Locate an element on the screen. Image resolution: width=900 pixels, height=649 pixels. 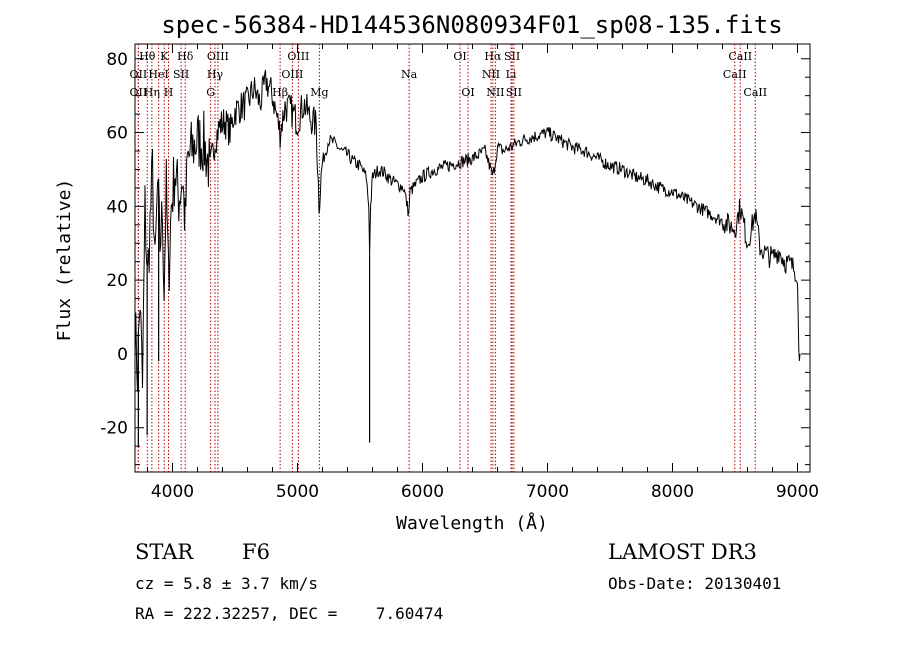
y-tick-label: -20 is located at coordinates (114, 429).